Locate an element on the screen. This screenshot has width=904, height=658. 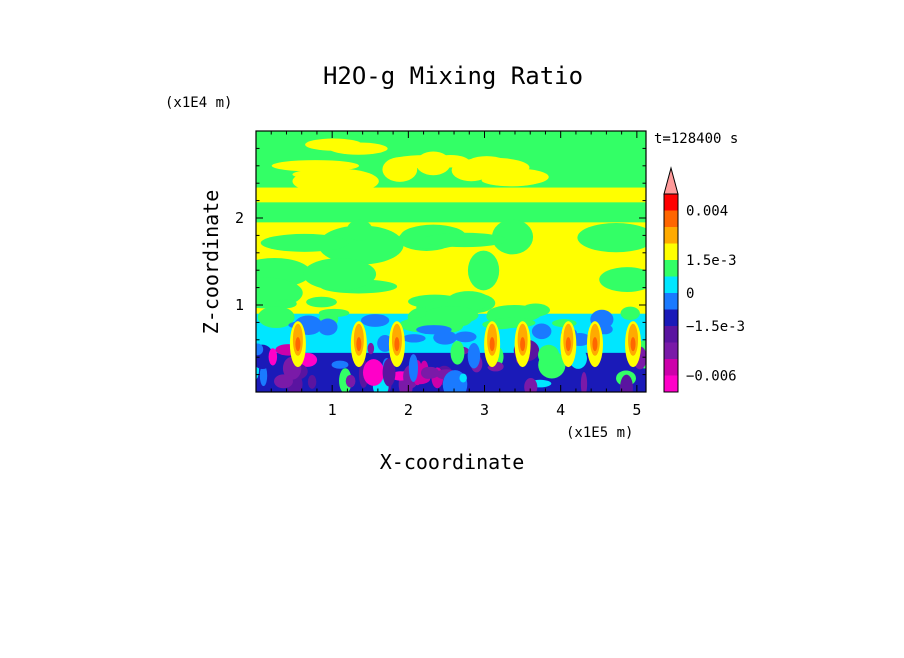
y-ticks: 12 is located at coordinates (440, 261).